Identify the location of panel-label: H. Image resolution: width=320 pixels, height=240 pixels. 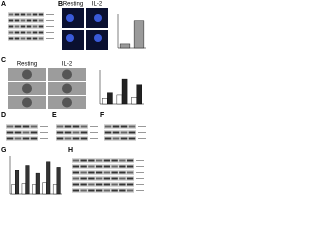
(70, 150).